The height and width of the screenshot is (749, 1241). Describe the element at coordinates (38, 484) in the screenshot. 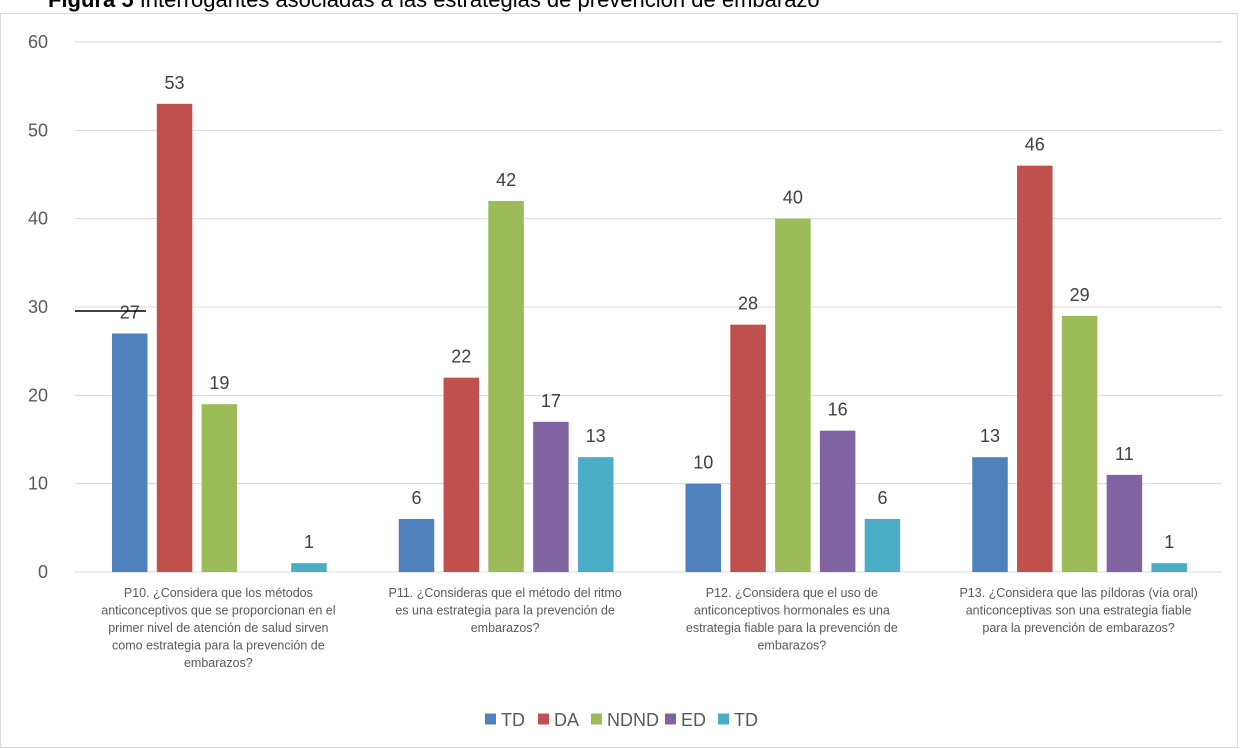

I see `y-tick-label: 10` at that location.